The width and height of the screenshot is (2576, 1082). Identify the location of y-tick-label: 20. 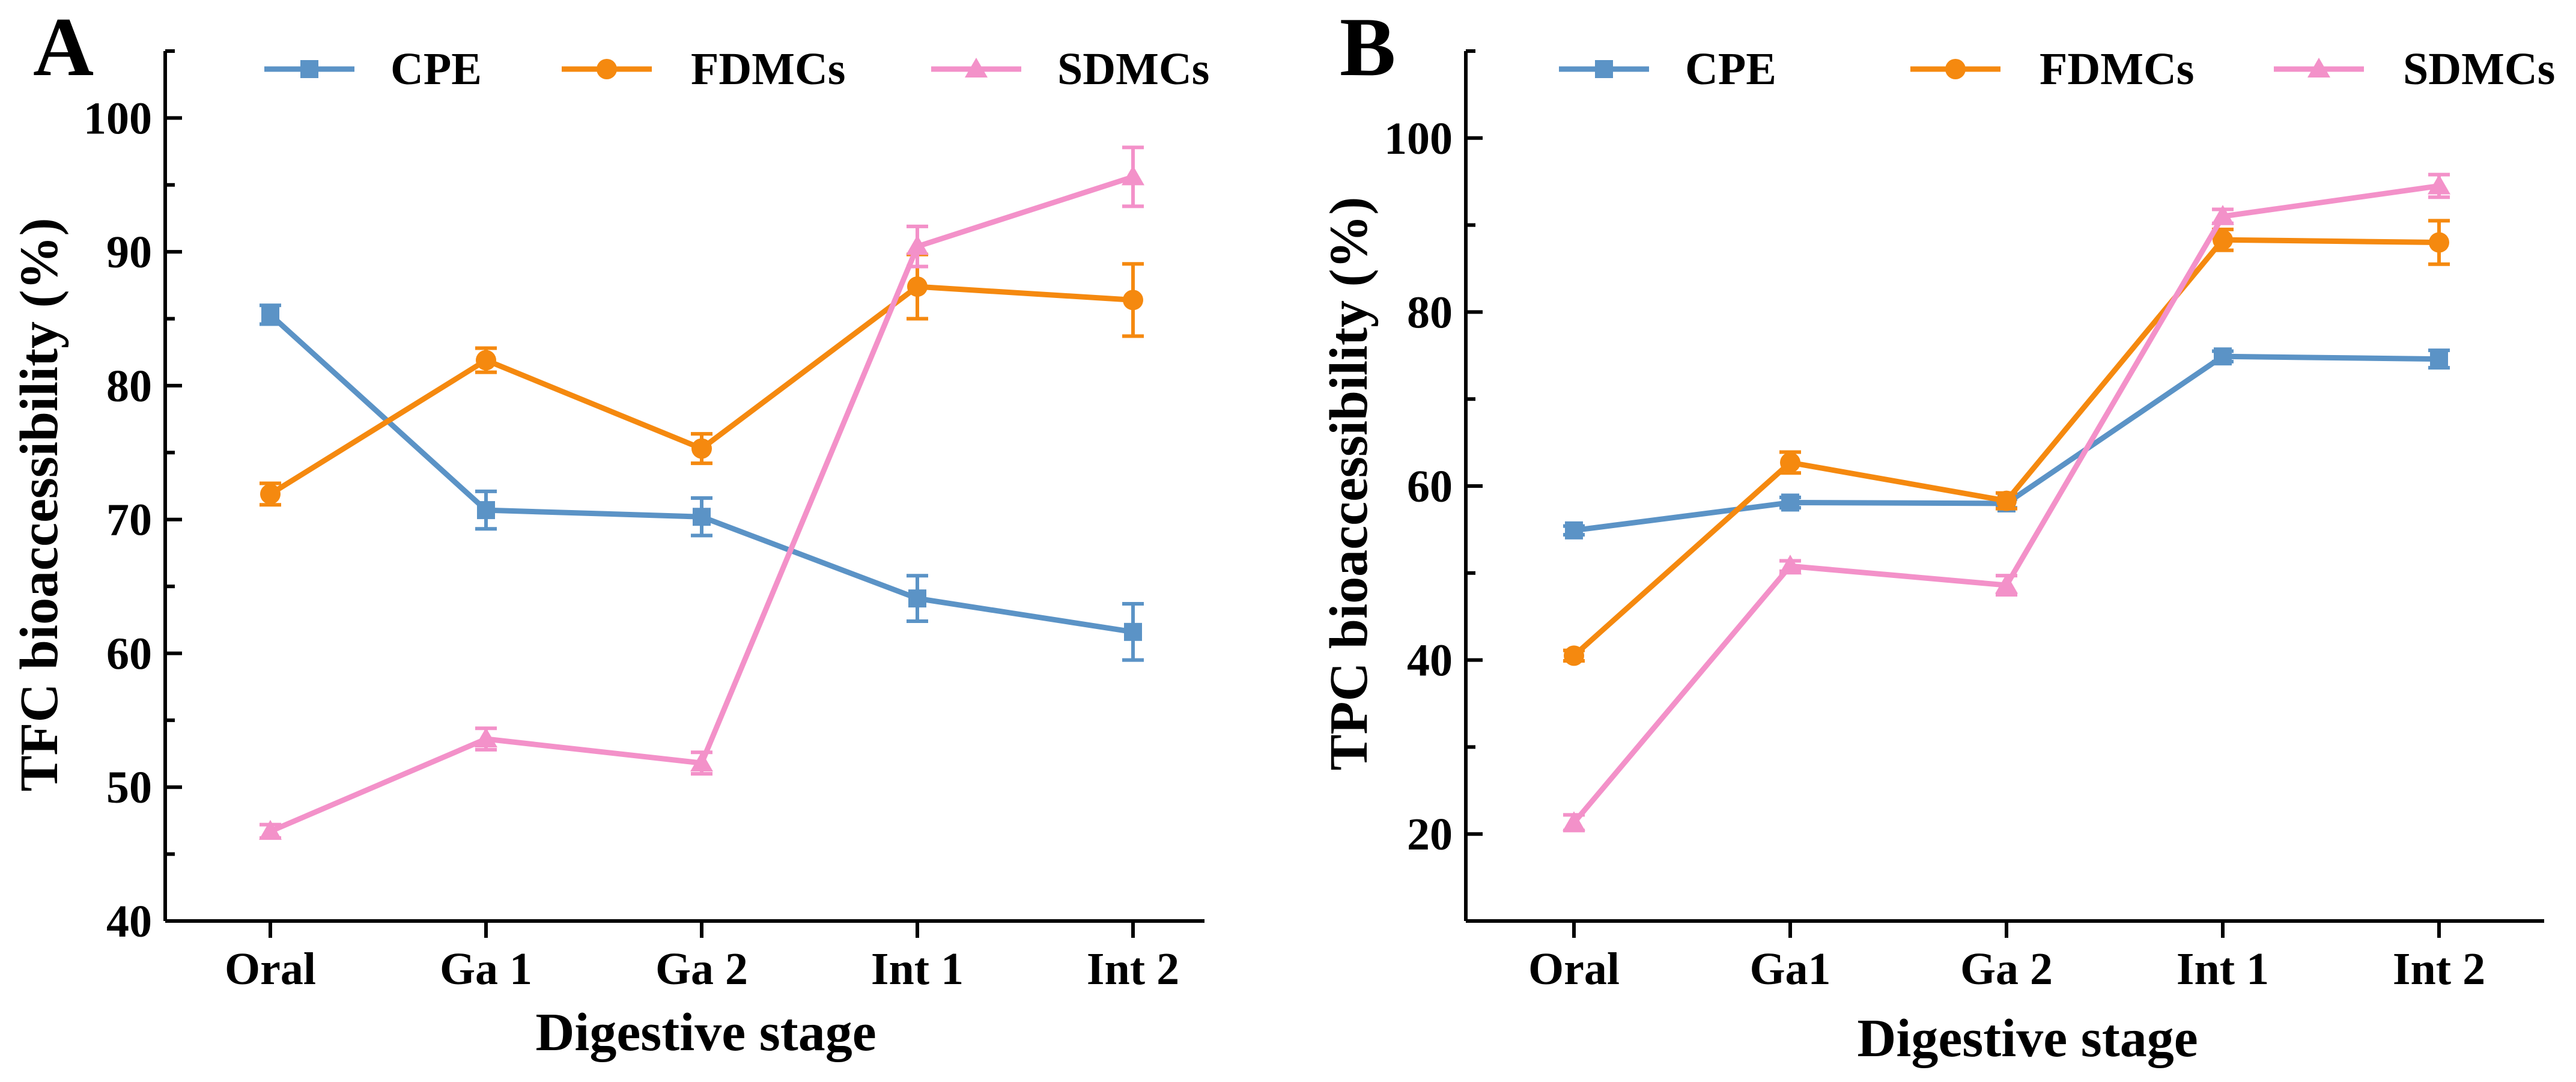
(1430, 834).